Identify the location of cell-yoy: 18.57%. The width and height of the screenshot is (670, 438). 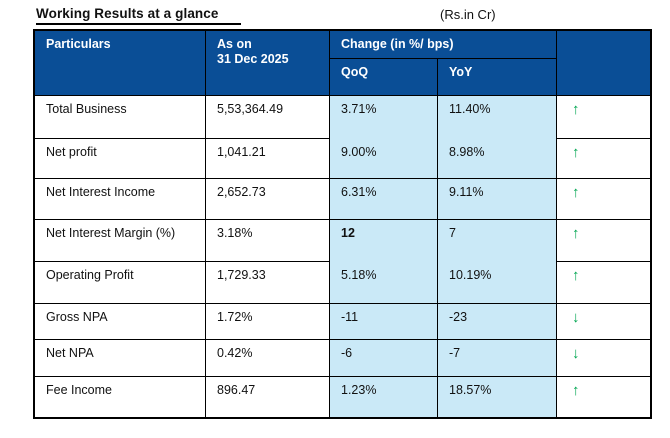
(497, 397).